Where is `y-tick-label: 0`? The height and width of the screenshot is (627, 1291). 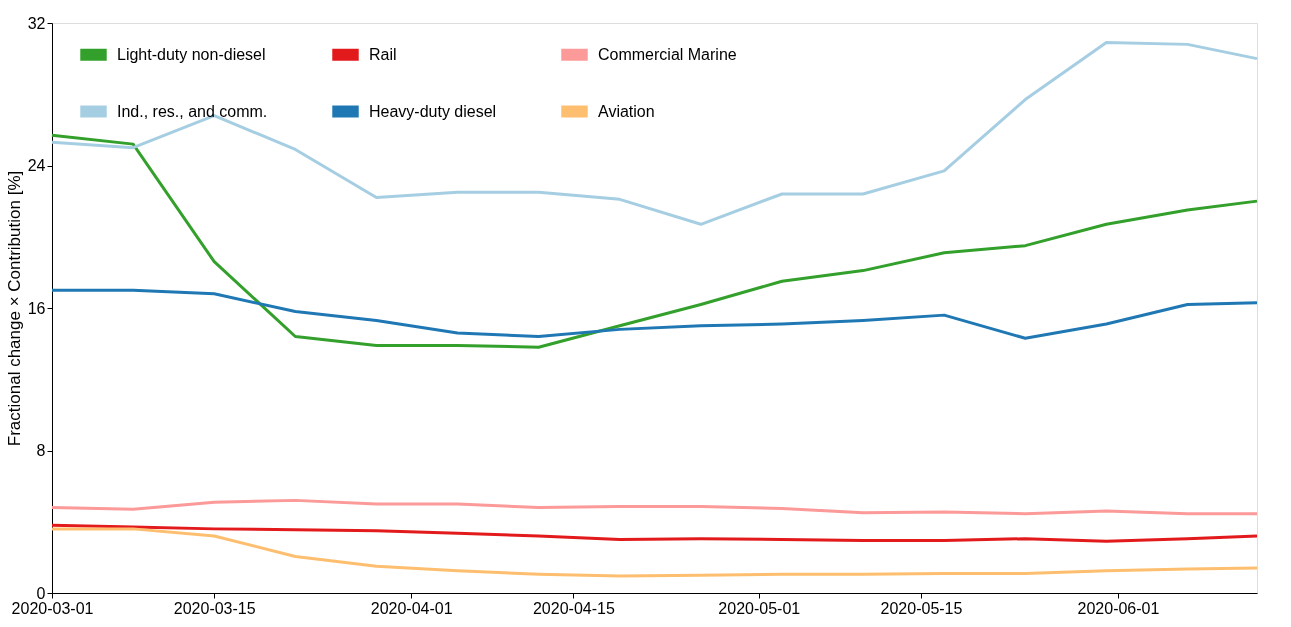 y-tick-label: 0 is located at coordinates (41, 593).